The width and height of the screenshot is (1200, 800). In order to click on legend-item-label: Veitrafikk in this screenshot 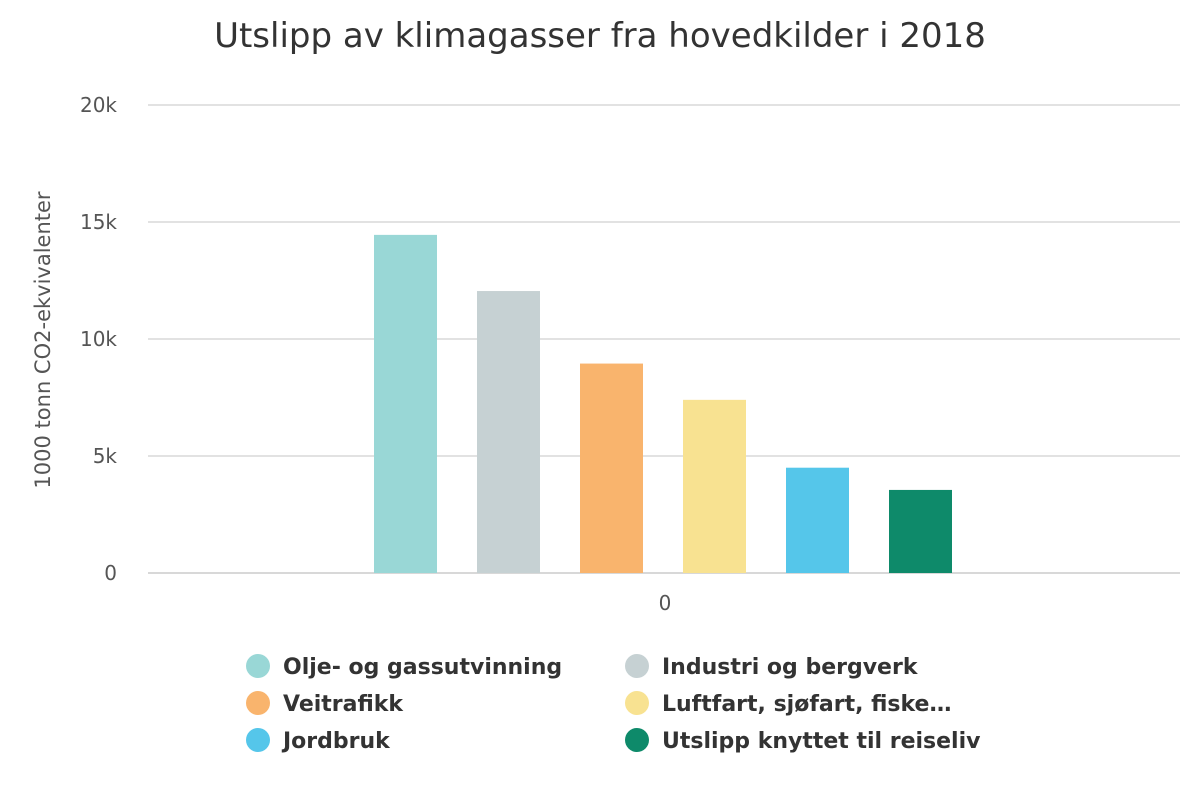, I will do `click(343, 704)`.